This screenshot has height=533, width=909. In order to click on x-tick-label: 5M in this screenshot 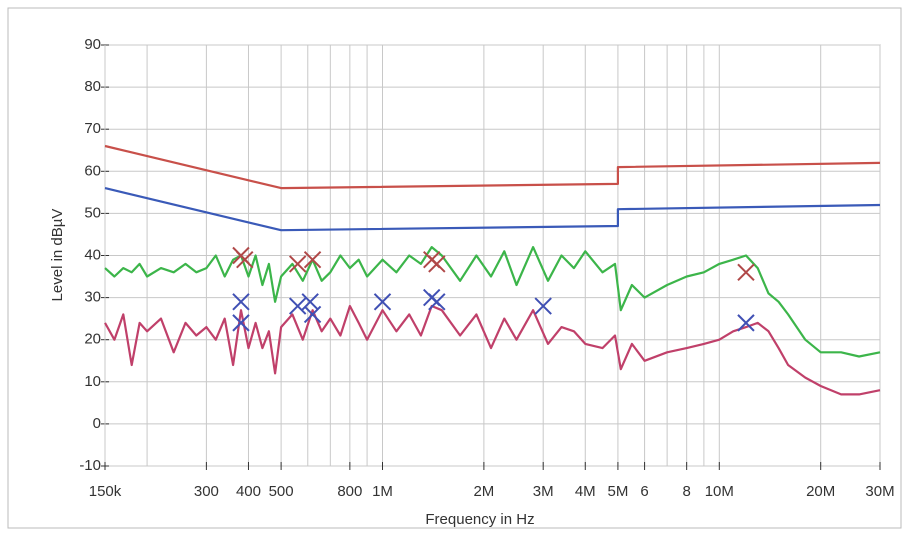, I will do `click(617, 491)`.